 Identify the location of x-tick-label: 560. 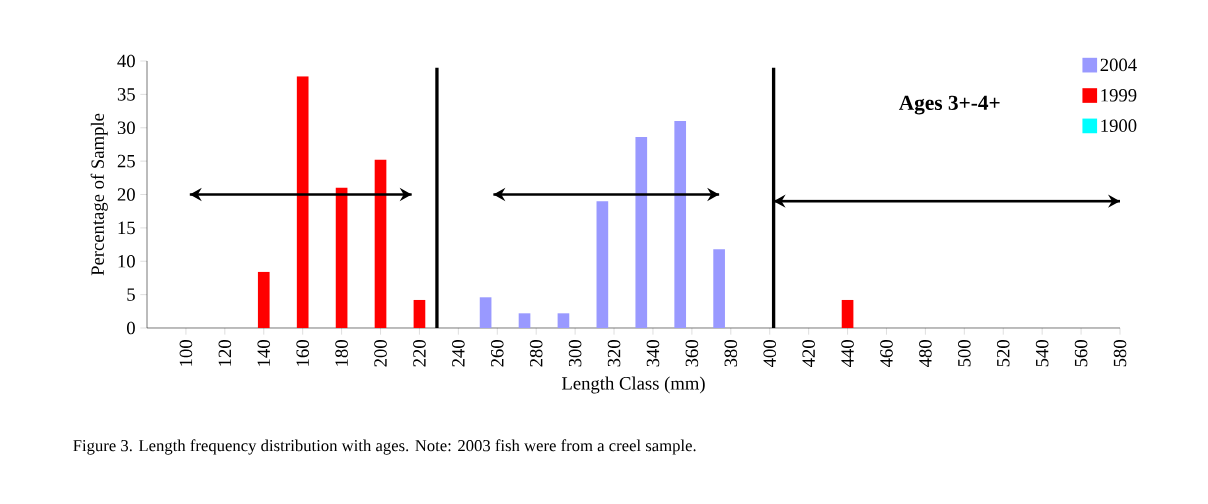
(1081, 353).